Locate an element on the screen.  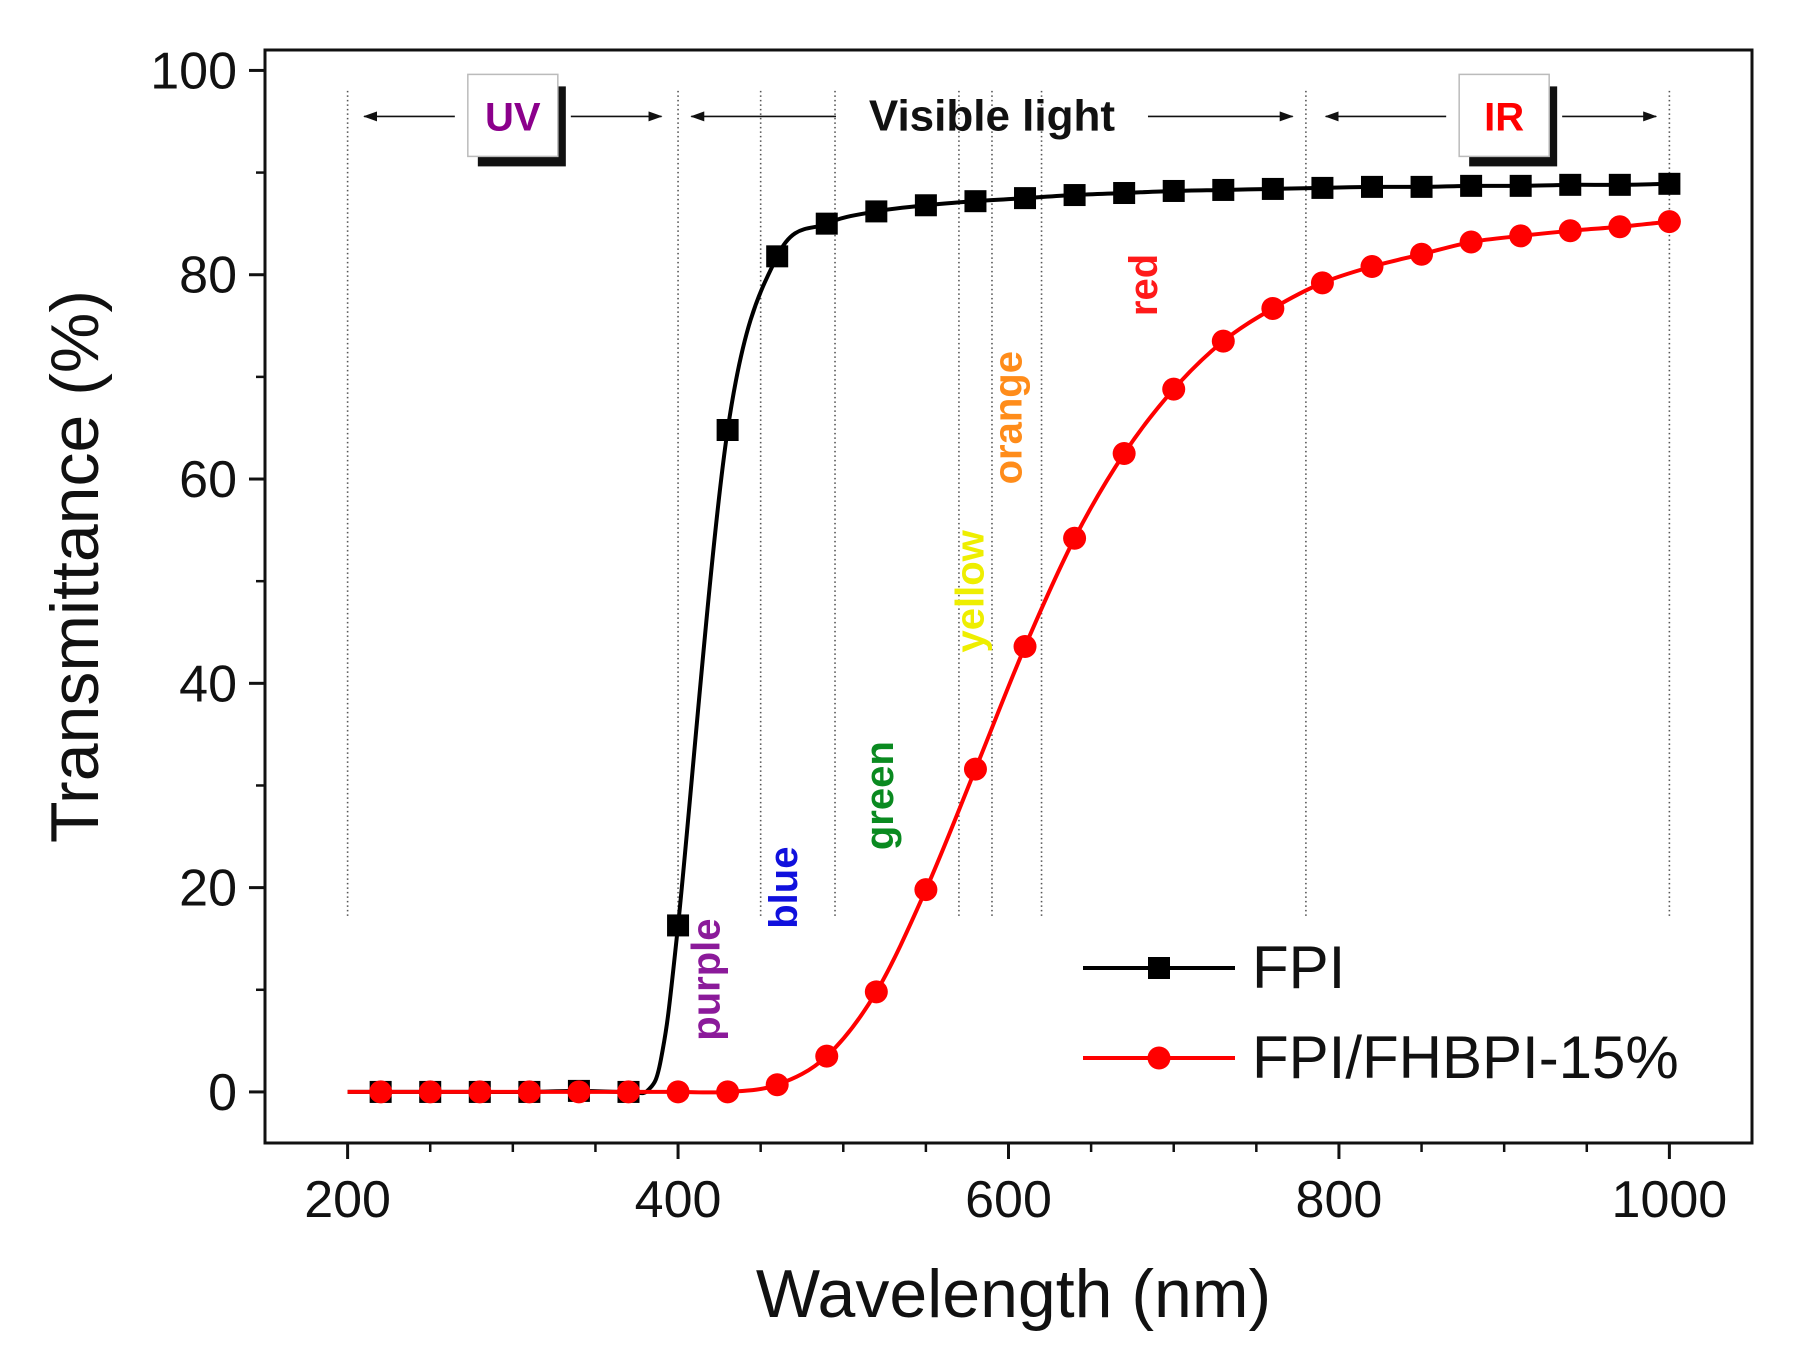
band-label-yellow: yellow is located at coordinates (971, 590).